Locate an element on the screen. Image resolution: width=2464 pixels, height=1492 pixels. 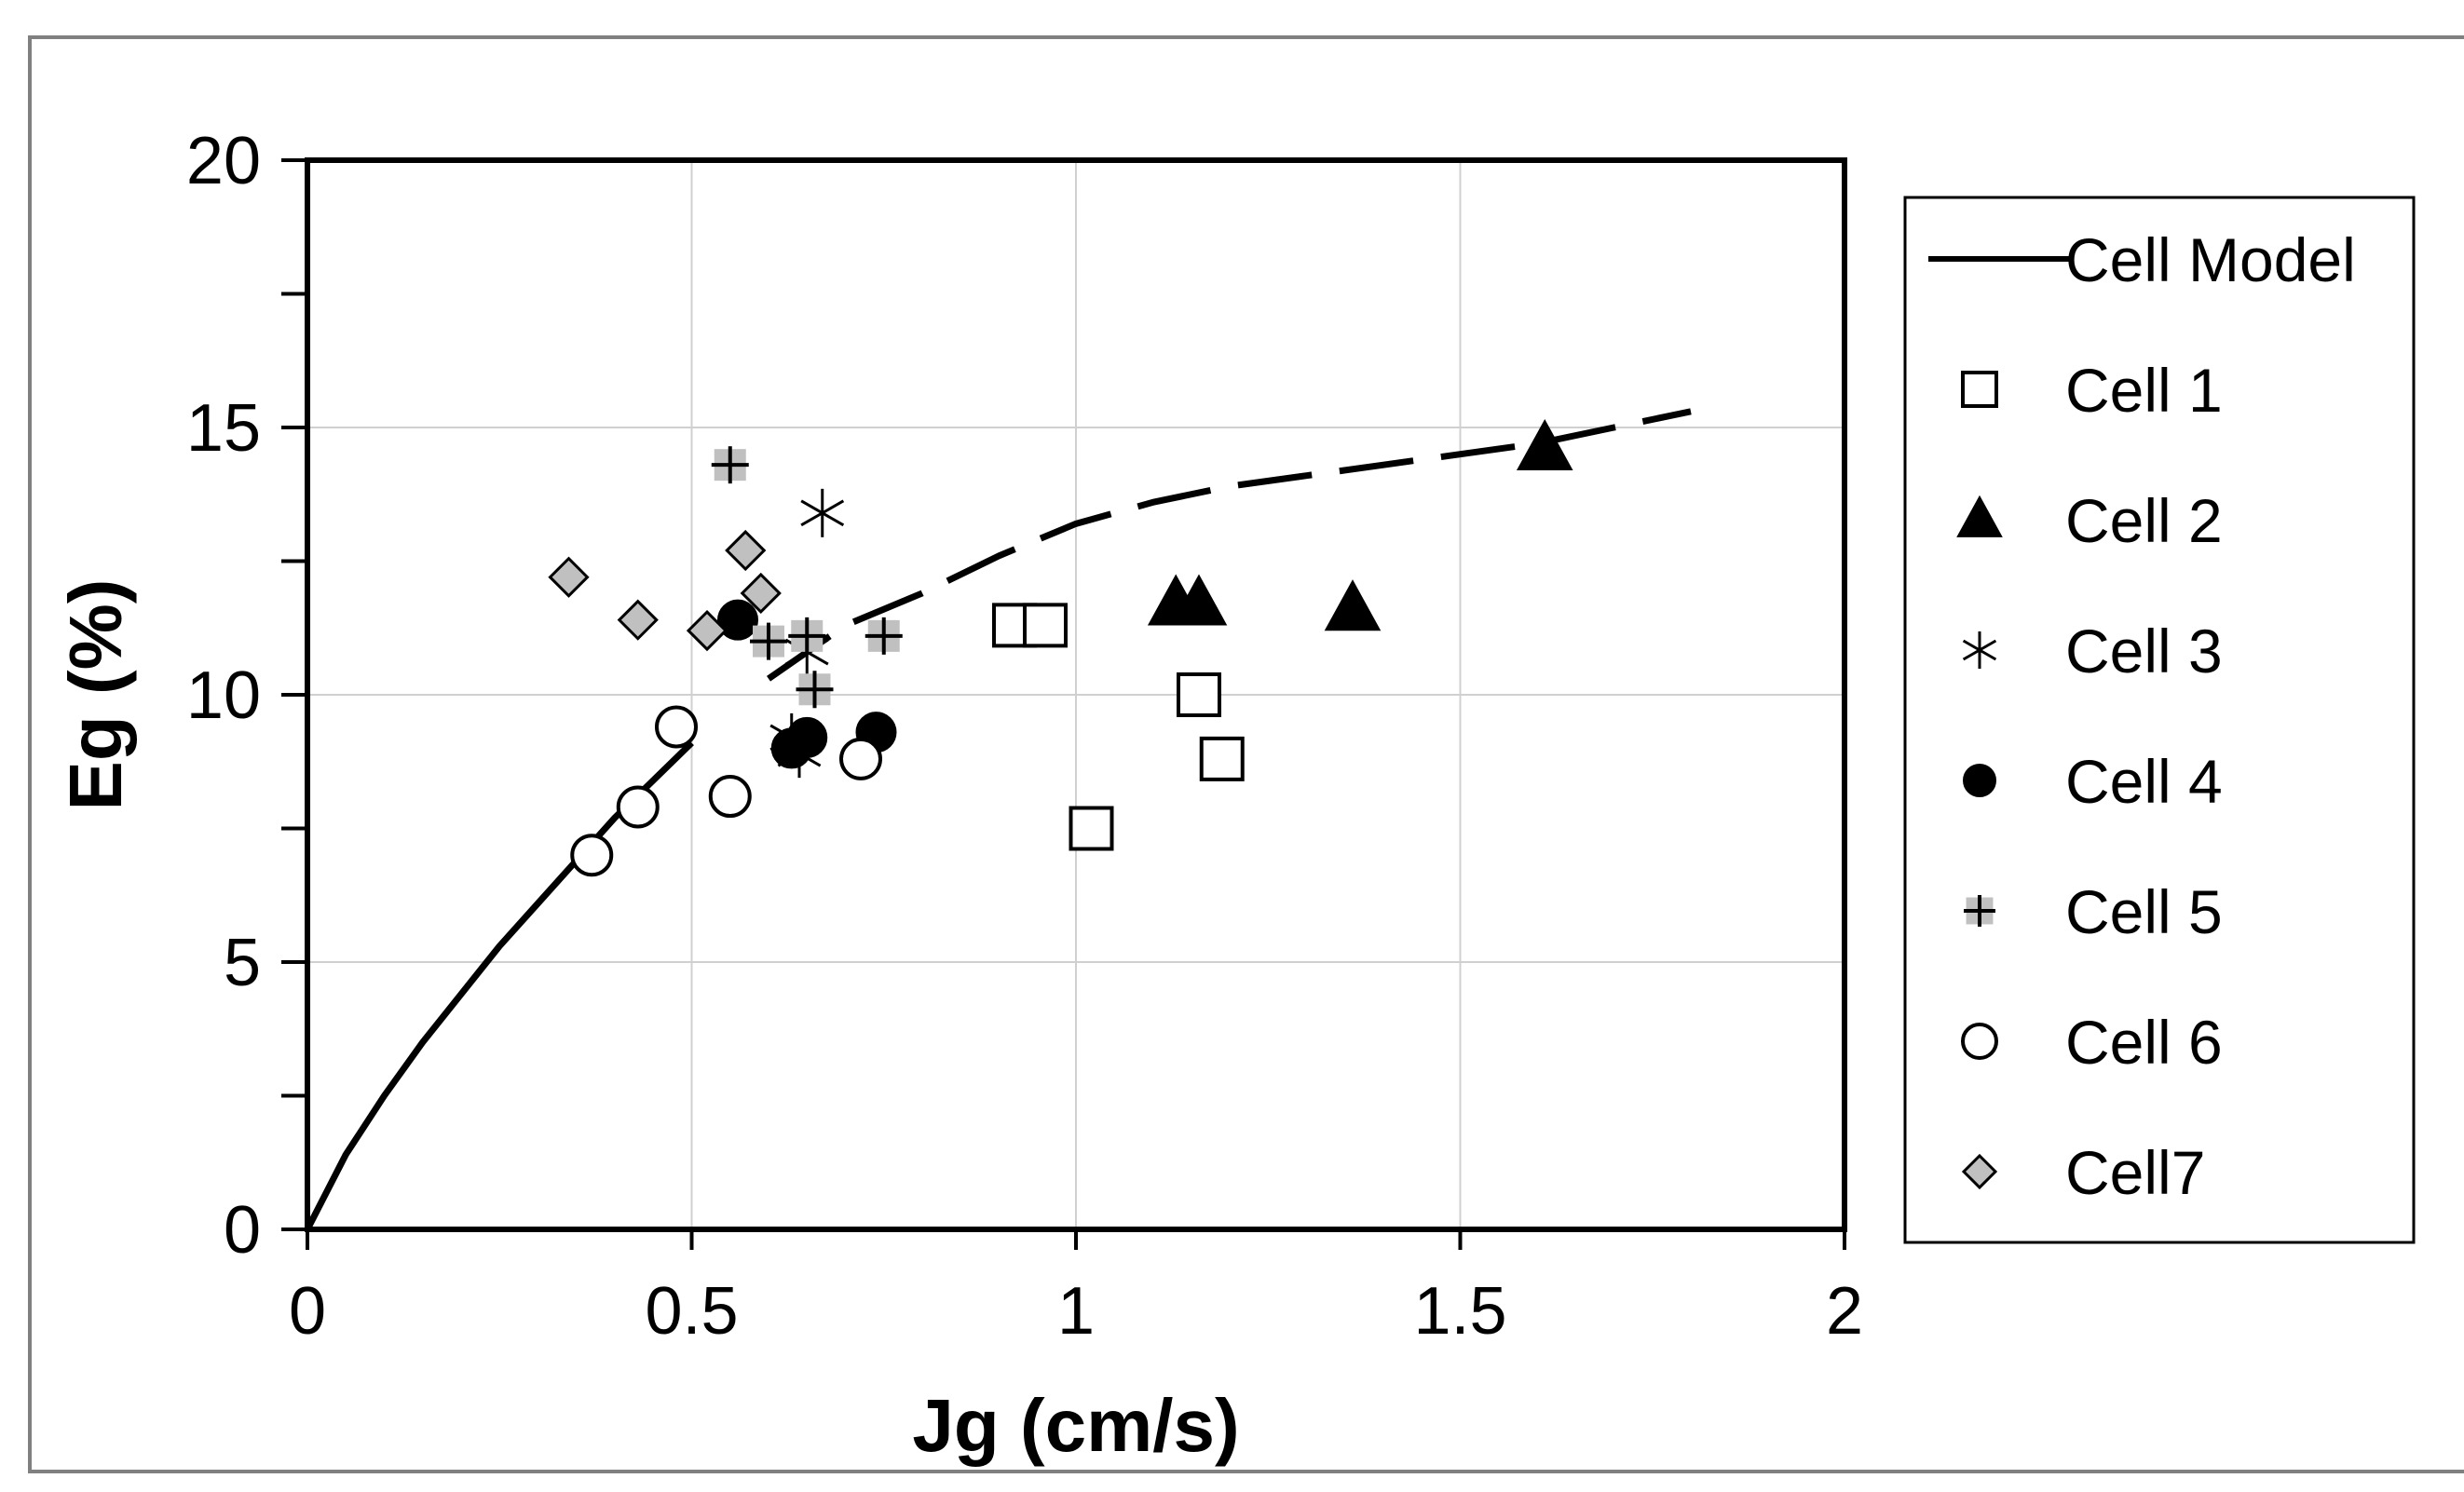
legend-label: Cell 1 is located at coordinates (2144, 390).